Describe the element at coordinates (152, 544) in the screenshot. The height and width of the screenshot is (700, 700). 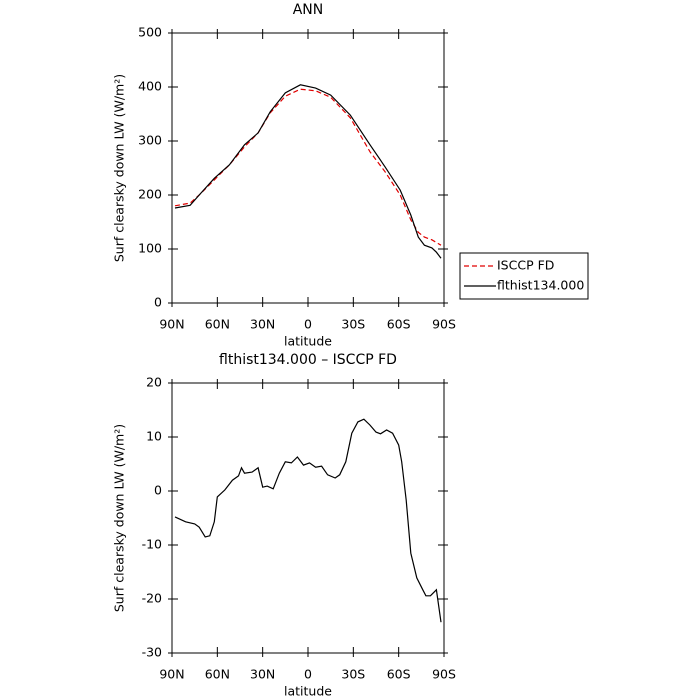
I see `y-tick-label: -10` at that location.